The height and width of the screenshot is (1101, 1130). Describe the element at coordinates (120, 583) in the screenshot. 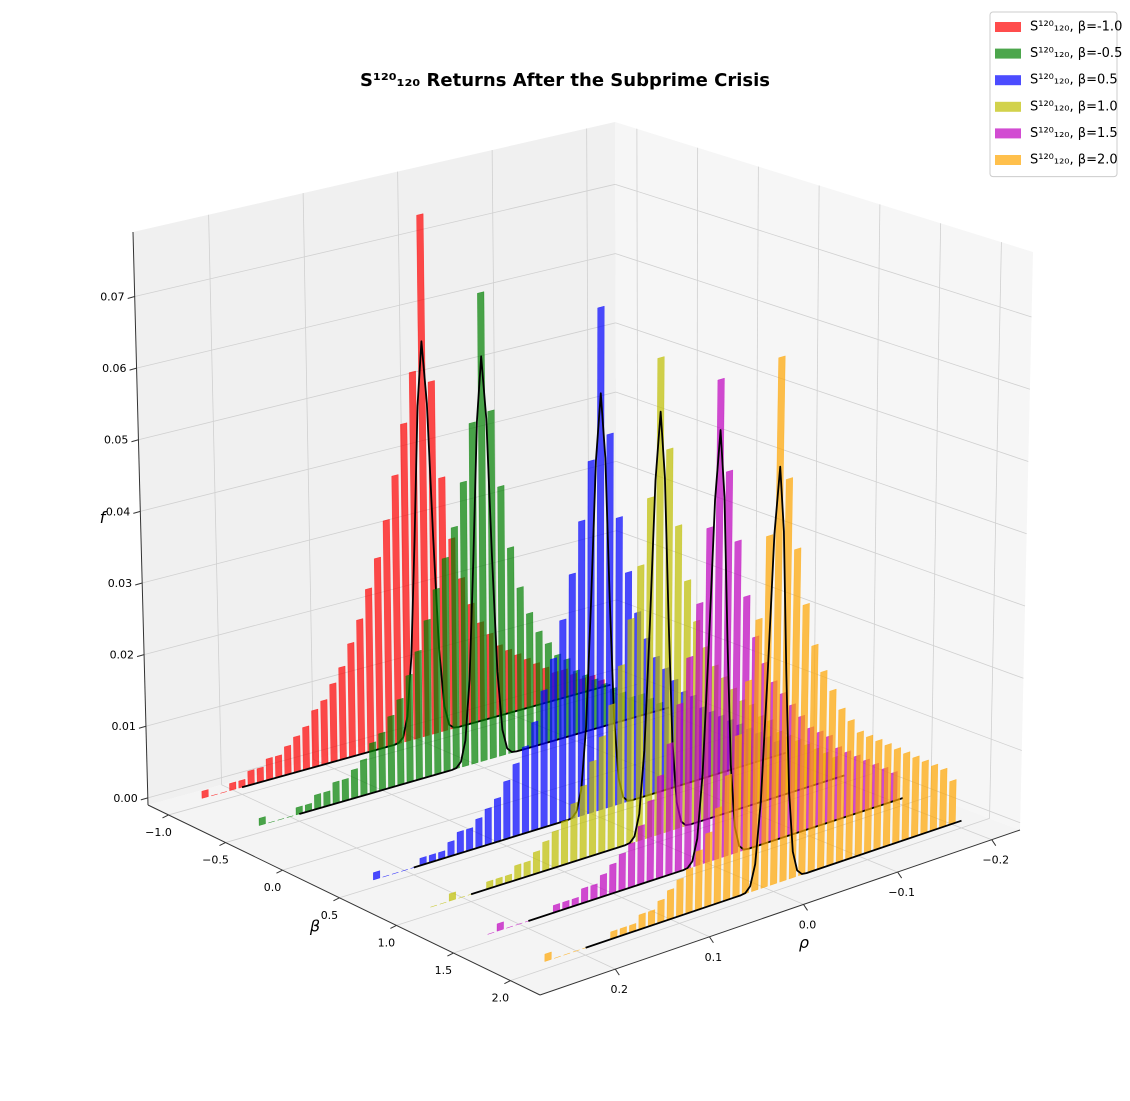

I see `z-tick-label: 0.03` at that location.